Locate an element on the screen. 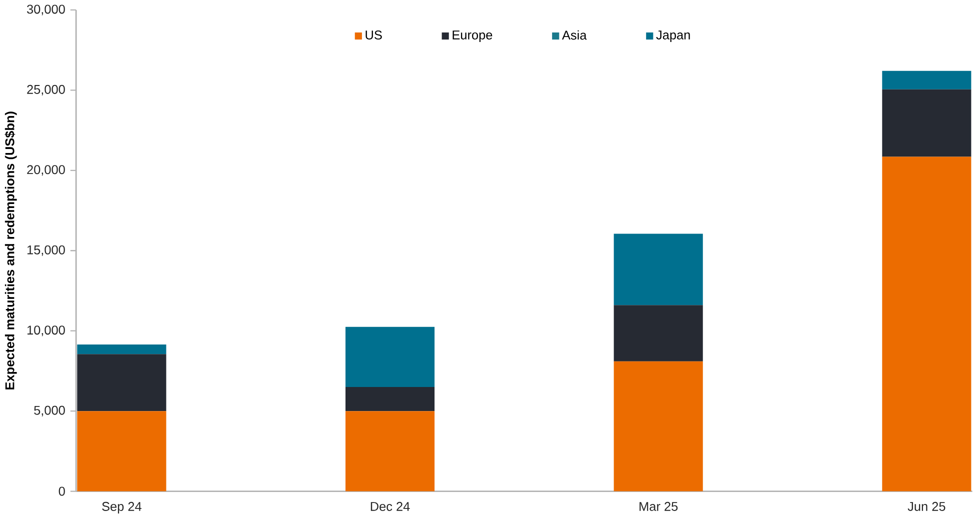 The image size is (973, 518). y-tick-label: 10,000 is located at coordinates (46, 331).